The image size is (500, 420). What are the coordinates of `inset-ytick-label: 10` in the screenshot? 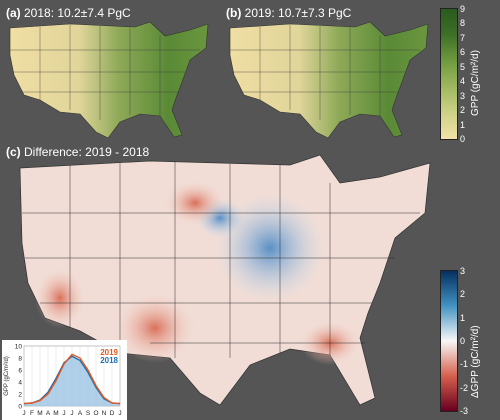 It's located at (19, 347).